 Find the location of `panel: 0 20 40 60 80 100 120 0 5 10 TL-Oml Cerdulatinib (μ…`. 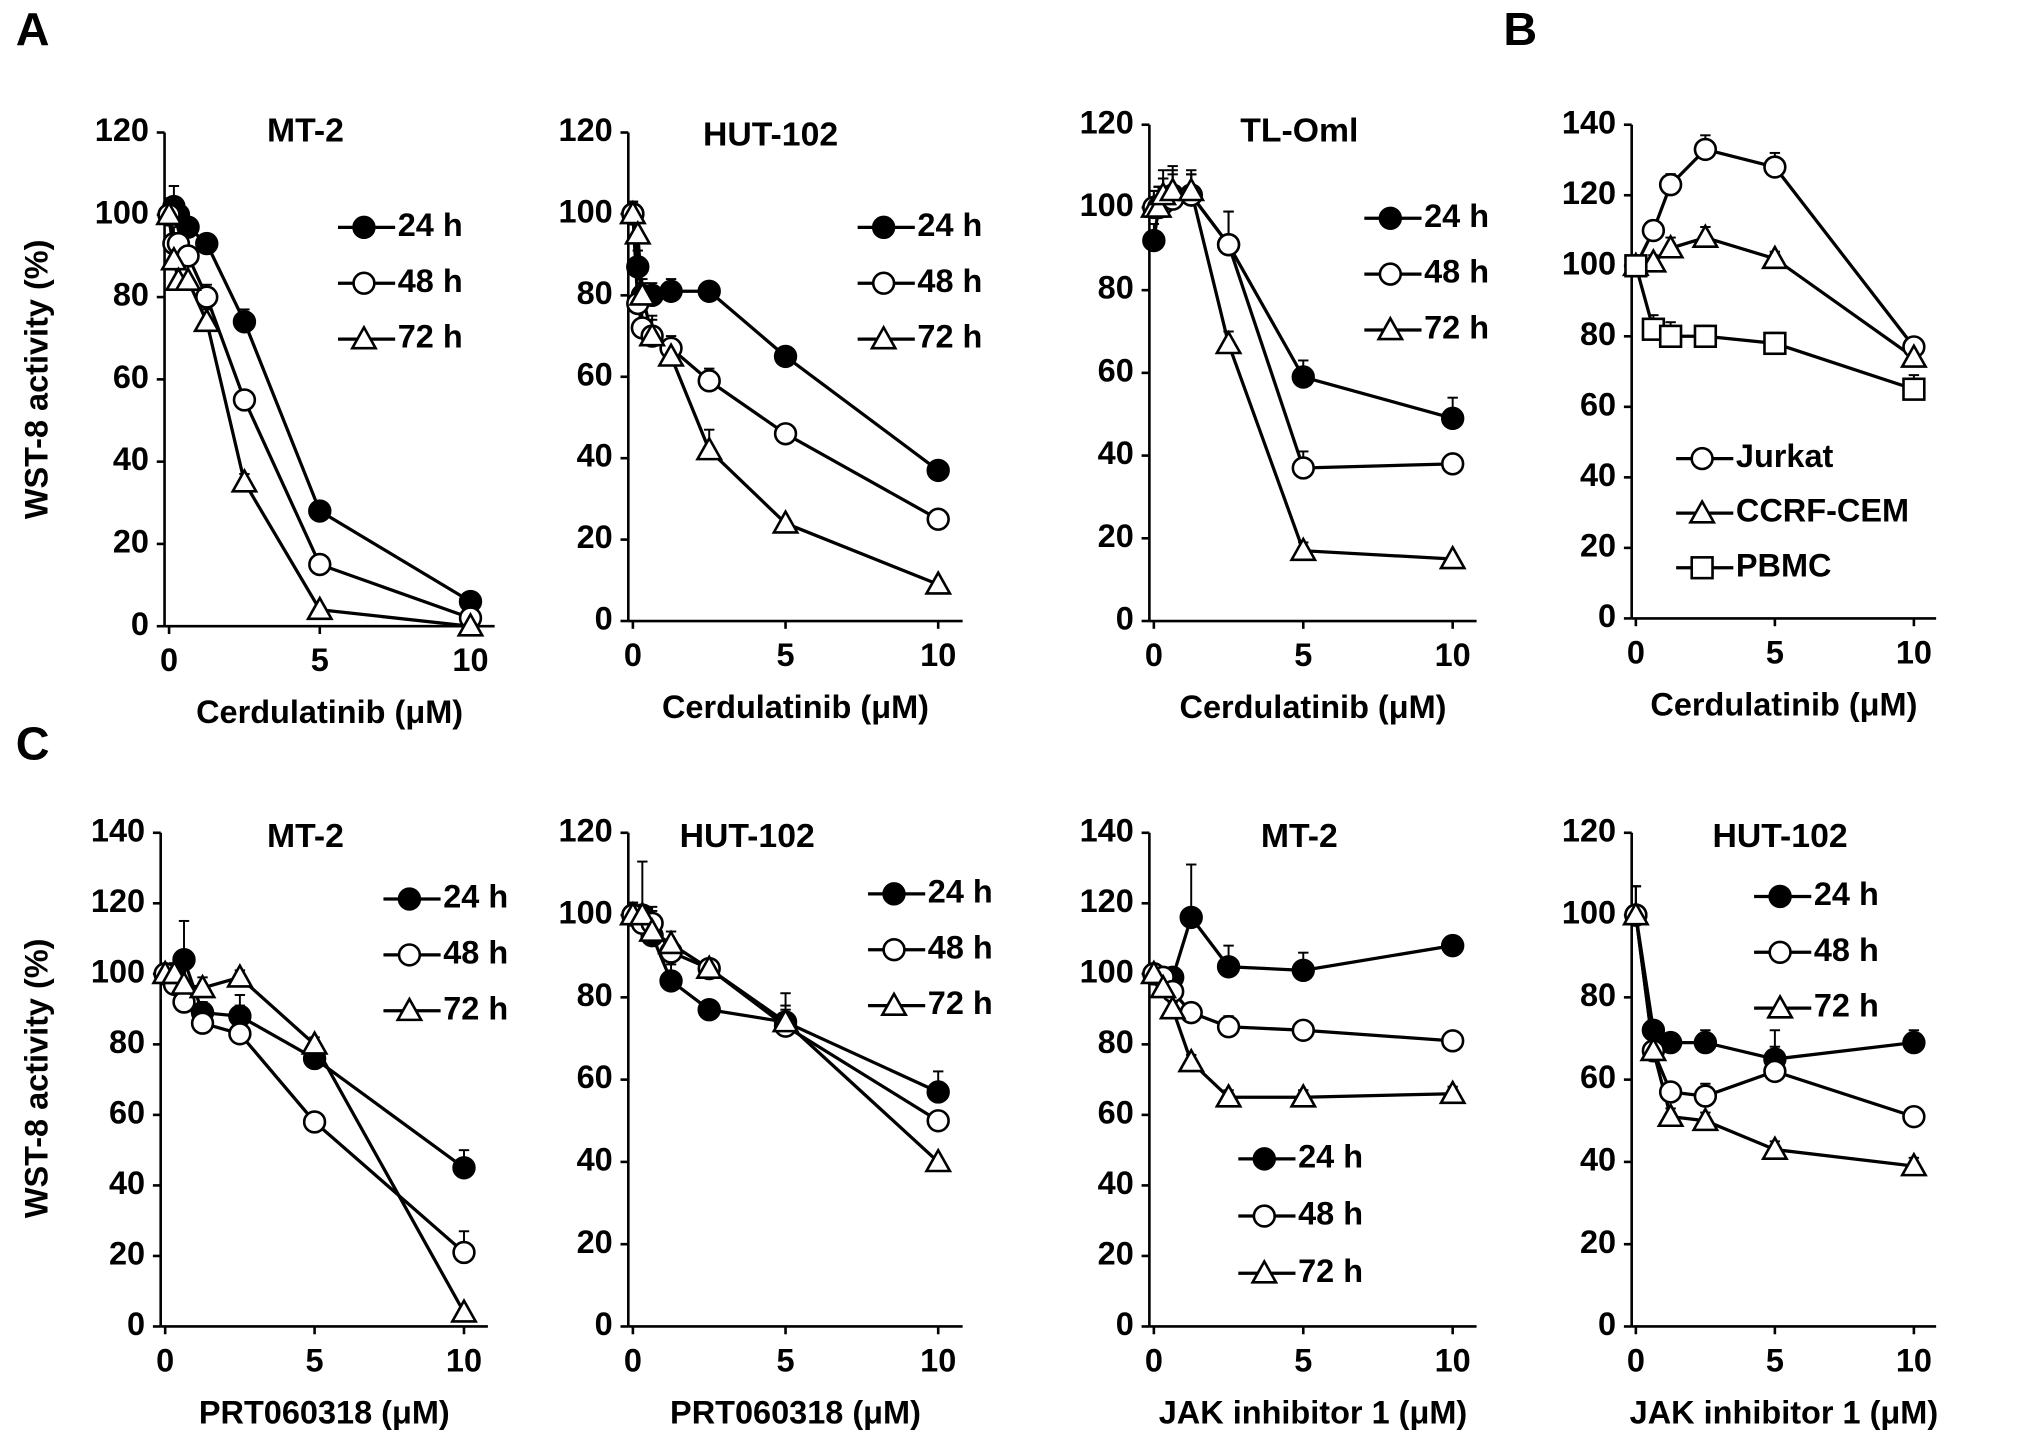

panel: 0 20 40 60 80 100 120 0 5 10 TL-Oml Cerdulatinib (μ… is located at coordinates (1284, 414).